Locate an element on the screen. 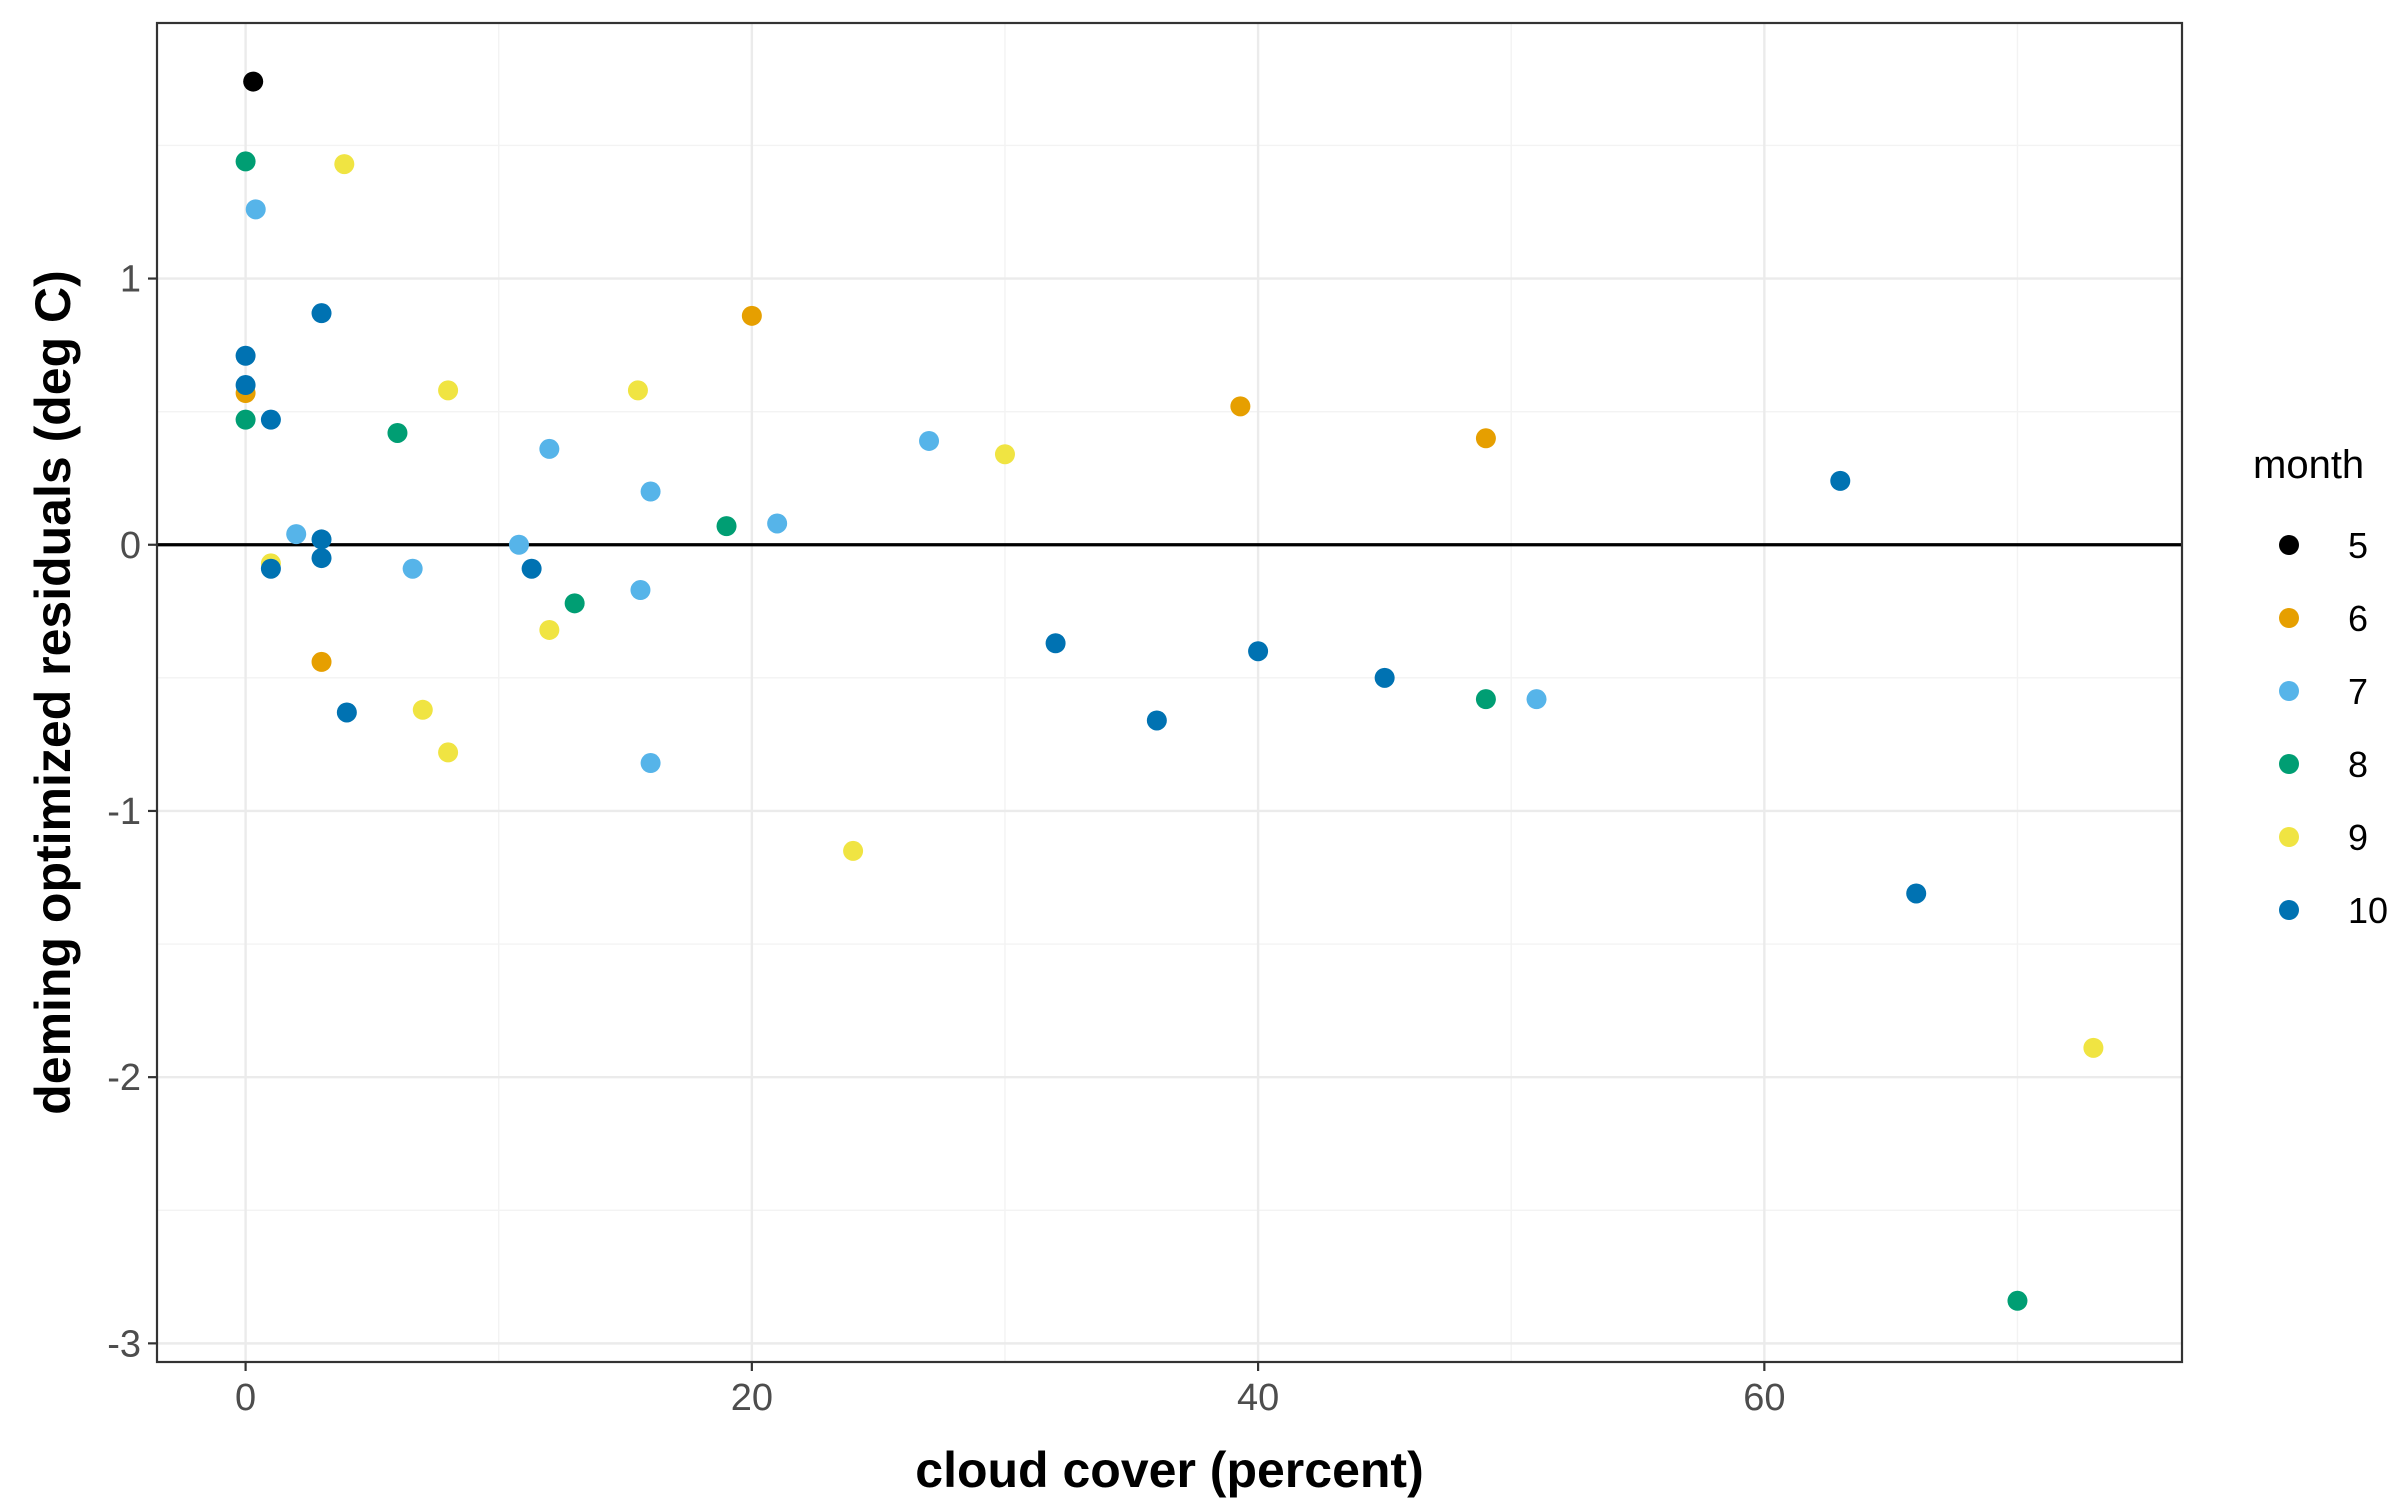 The image size is (2400, 1500). y-tick-label: 0 is located at coordinates (130, 546).